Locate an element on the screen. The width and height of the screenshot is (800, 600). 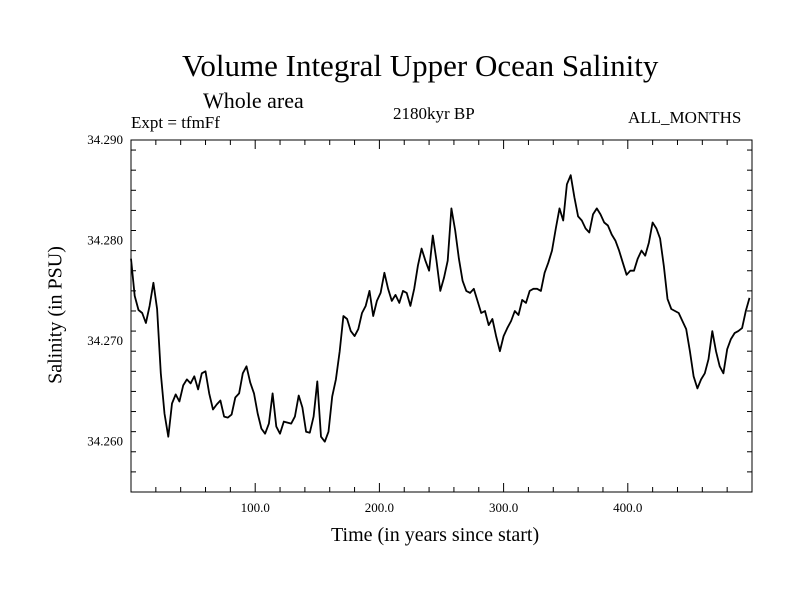
y-tick-label: 34.290 is located at coordinates (105, 139).